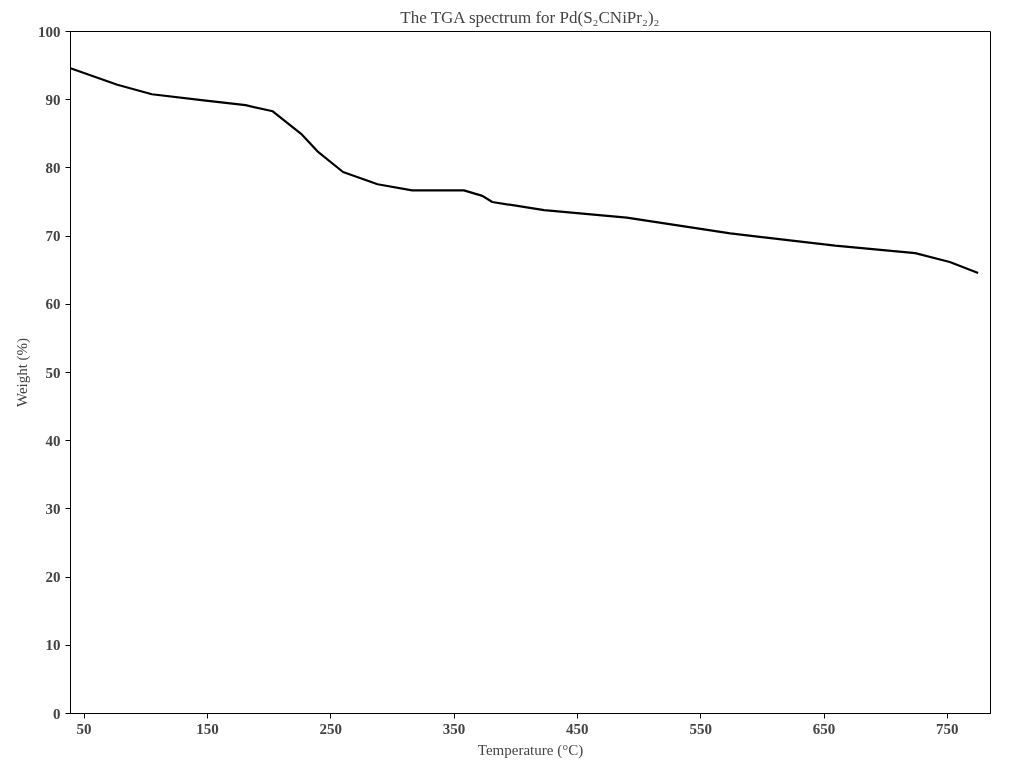 This screenshot has width=1034, height=776. I want to click on y-tick-label: 70, so click(53, 236).